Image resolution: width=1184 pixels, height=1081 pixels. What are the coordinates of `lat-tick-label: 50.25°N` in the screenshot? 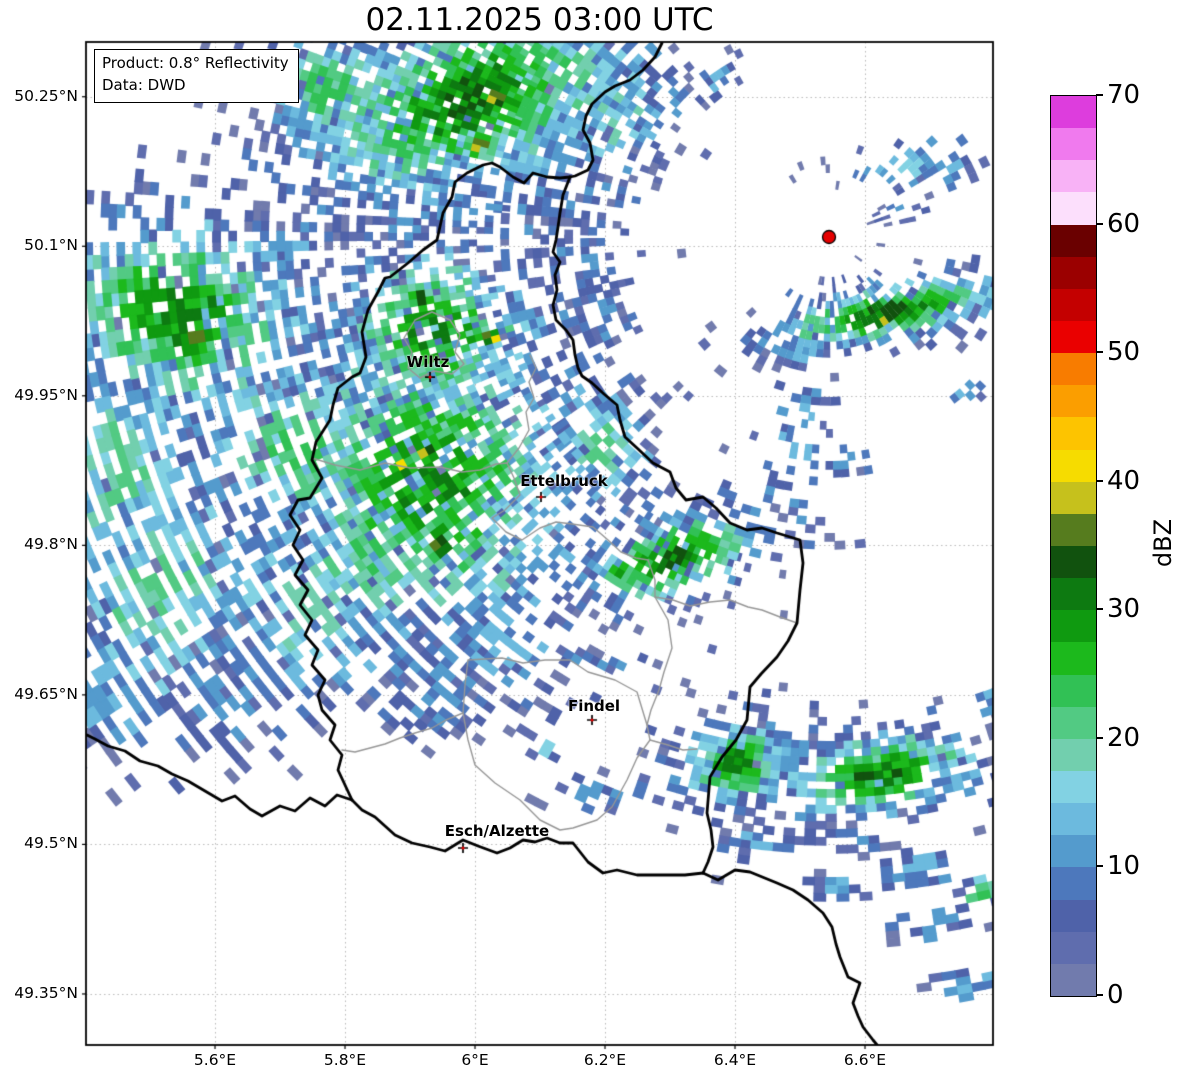 It's located at (46, 95).